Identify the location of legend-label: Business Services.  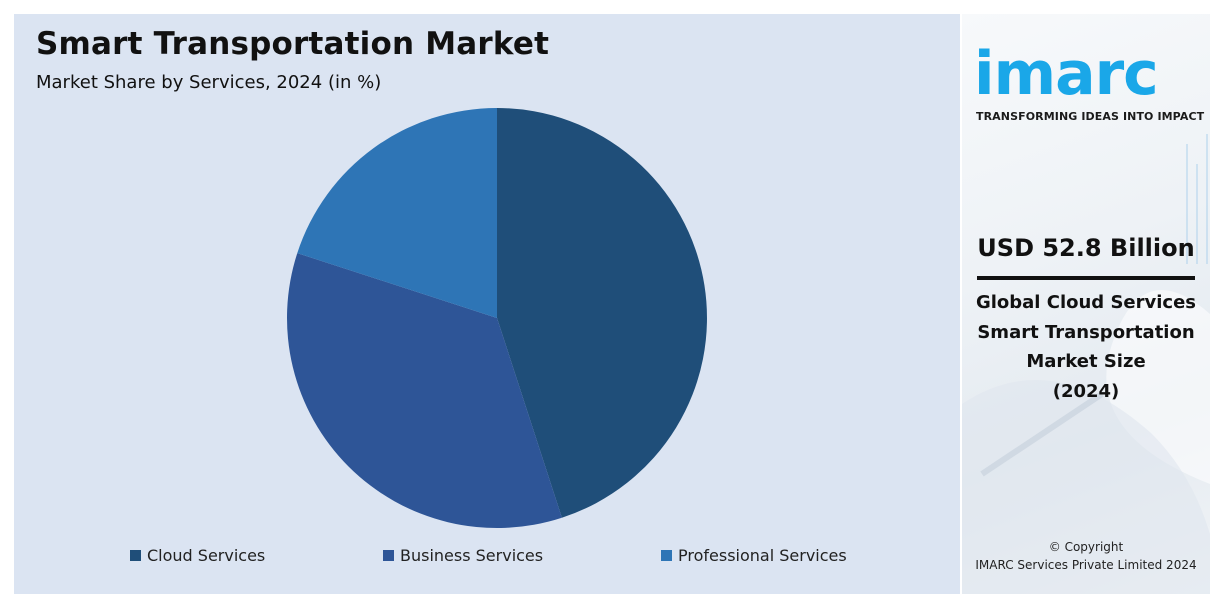
(472, 555).